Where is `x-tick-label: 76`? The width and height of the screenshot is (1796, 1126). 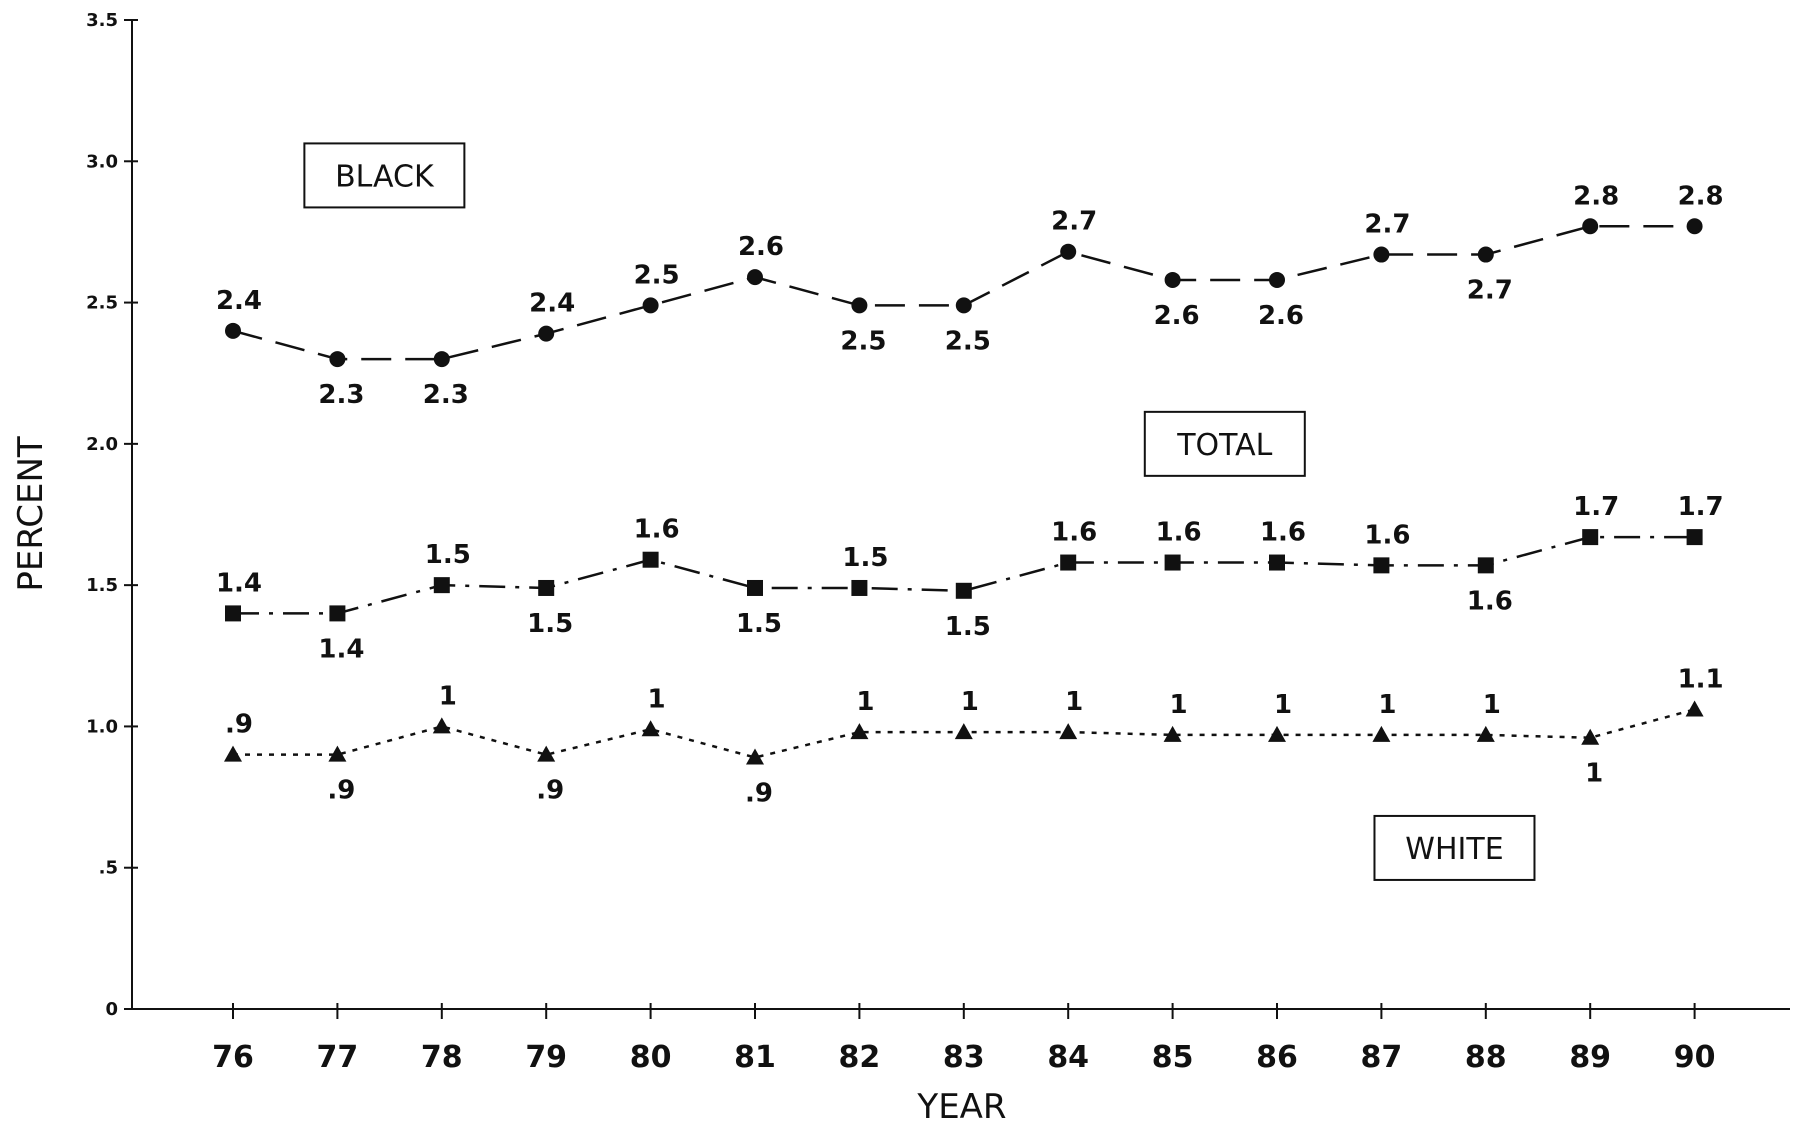 x-tick-label: 76 is located at coordinates (233, 1057).